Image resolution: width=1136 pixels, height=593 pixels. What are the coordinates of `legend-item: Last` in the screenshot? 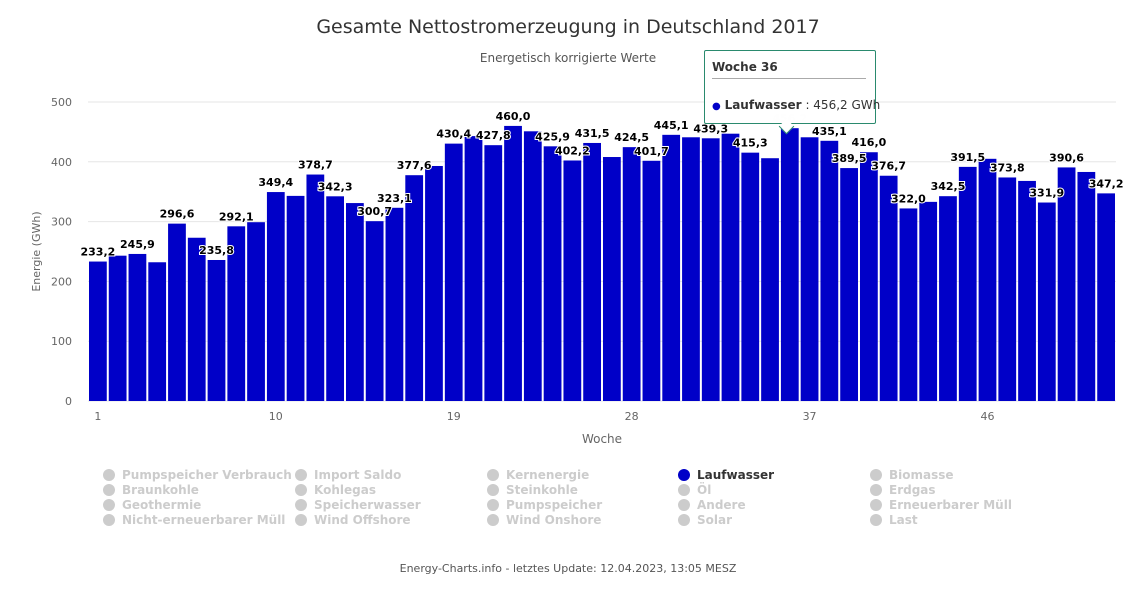 It's located at (966, 519).